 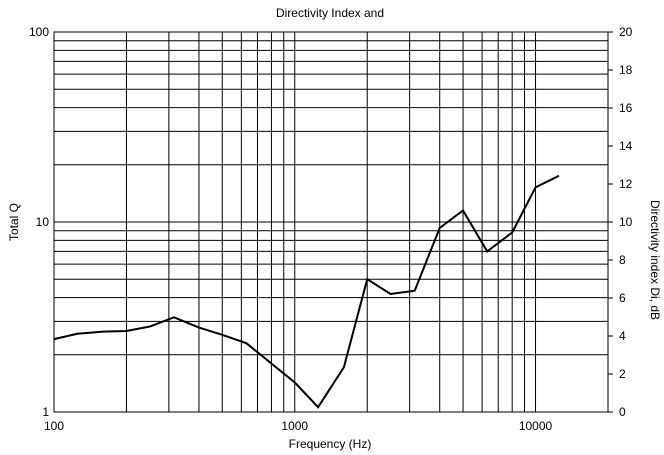 What do you see at coordinates (626, 146) in the screenshot?
I see `y-right-tick-label: 14` at bounding box center [626, 146].